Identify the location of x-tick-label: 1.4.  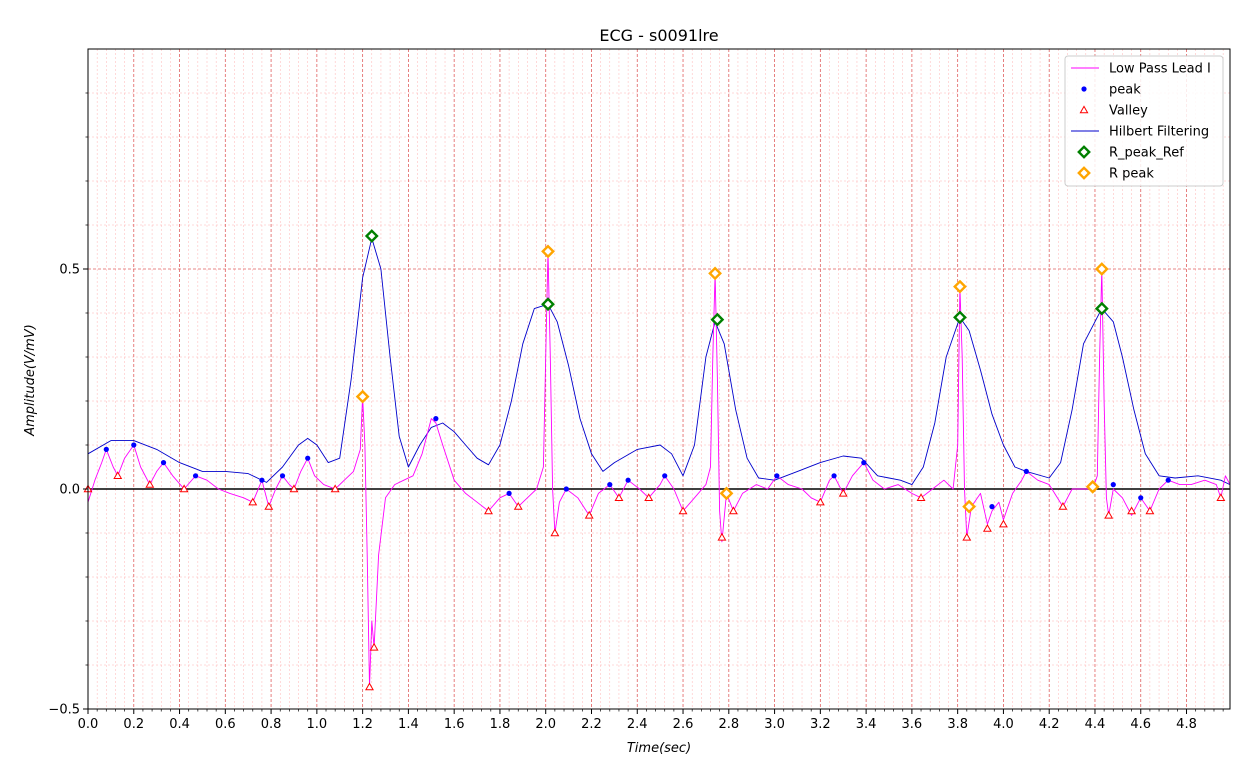
(408, 724).